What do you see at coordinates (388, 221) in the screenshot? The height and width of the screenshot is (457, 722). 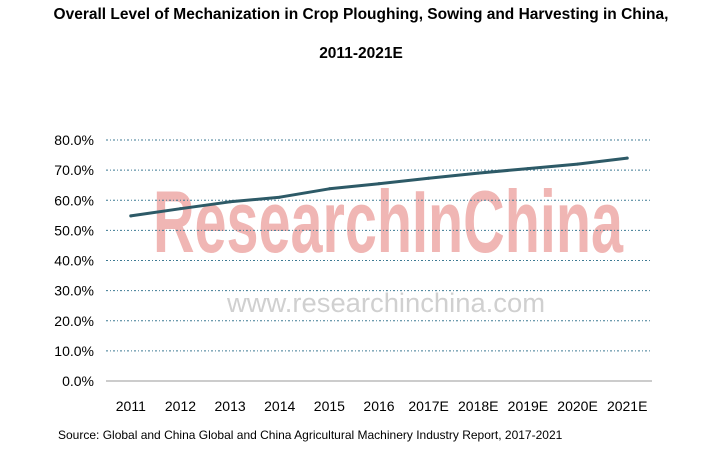 I see `watermark-logo: ResearchInChina` at bounding box center [388, 221].